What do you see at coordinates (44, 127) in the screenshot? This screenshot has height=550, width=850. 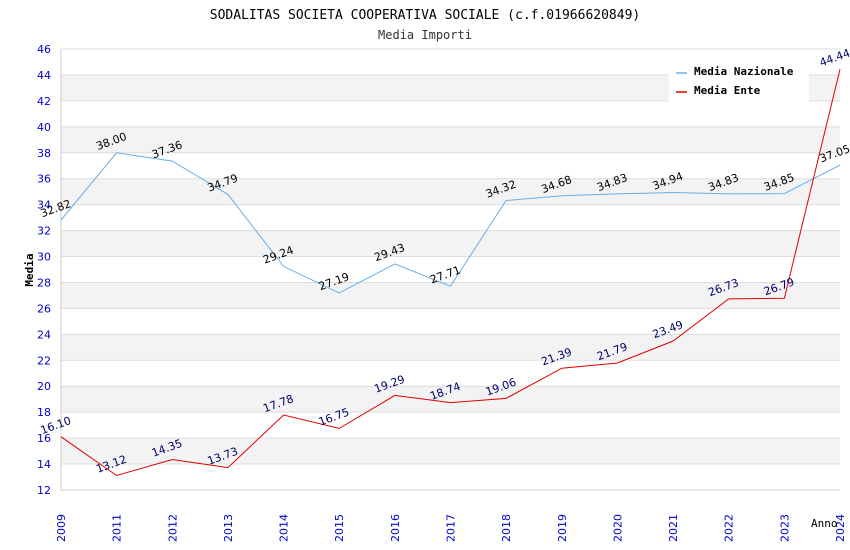 I see `y-tick-label: 40` at bounding box center [44, 127].